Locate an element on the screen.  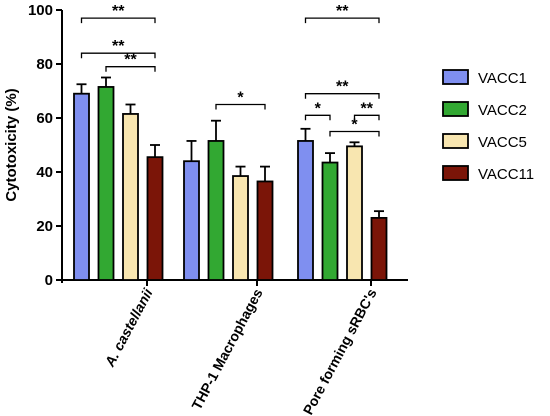
legend: VACC1 VACC2 VACC5 VACC11 is located at coordinates (488, 126).